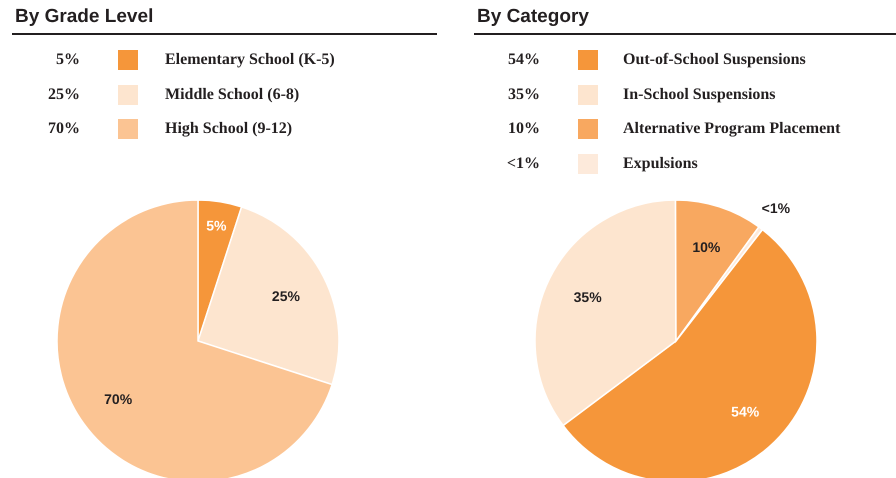  Describe the element at coordinates (524, 128) in the screenshot. I see `text: 10%` at that location.